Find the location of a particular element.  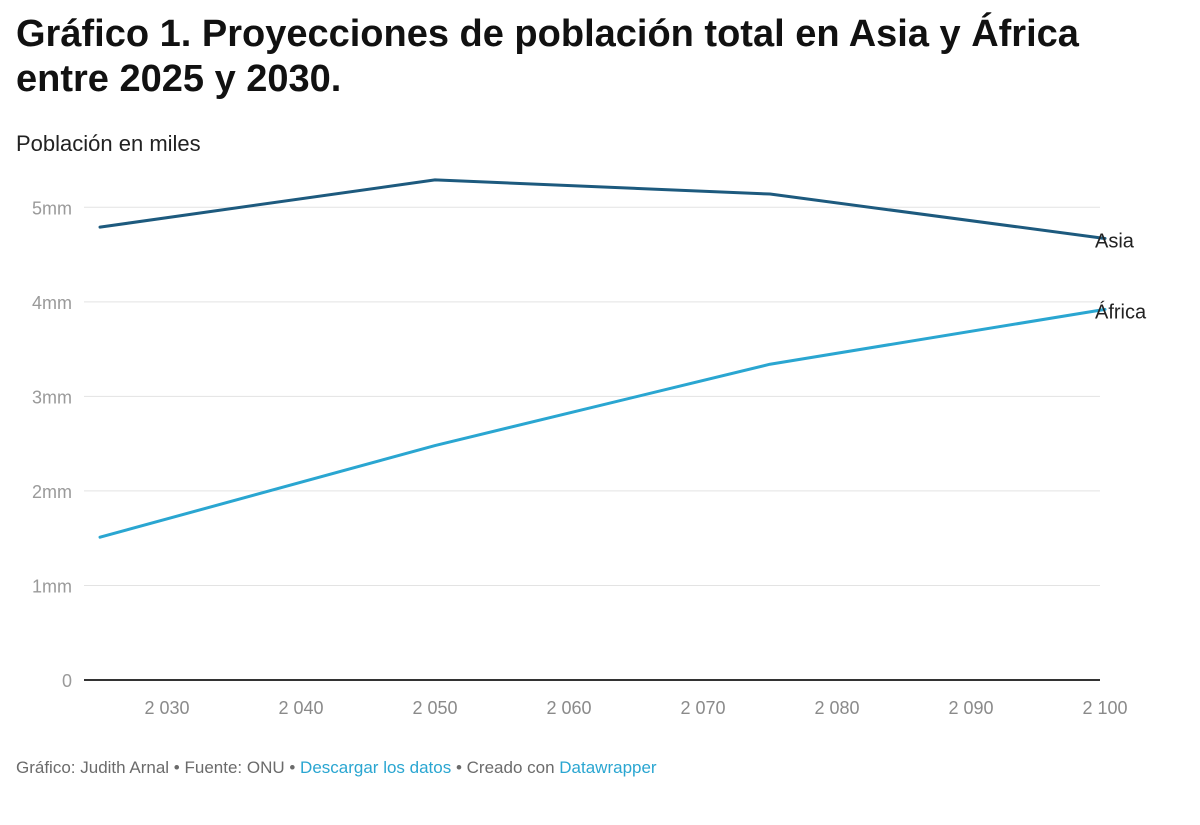

series-line-asia is located at coordinates (602, 209).